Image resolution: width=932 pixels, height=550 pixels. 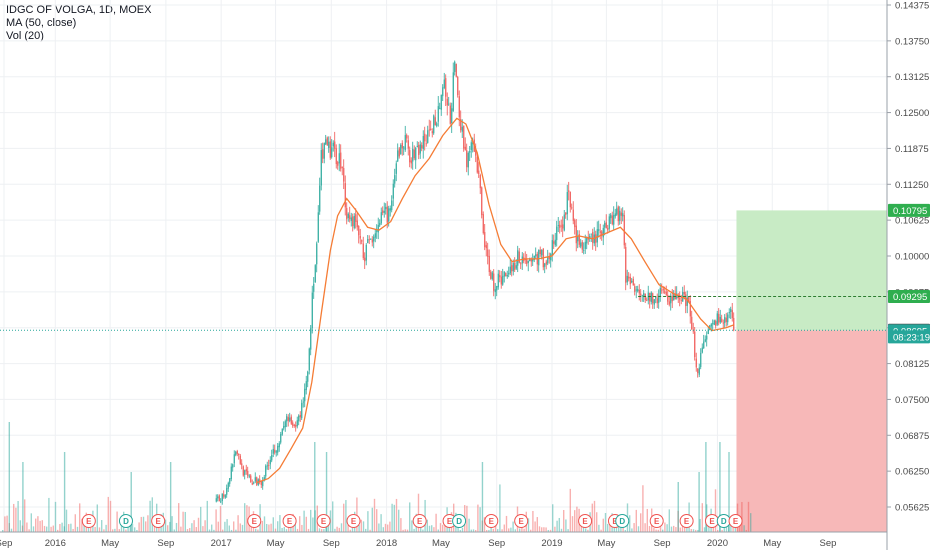 I want to click on x-tick-label: Sep, so click(x=496, y=543).